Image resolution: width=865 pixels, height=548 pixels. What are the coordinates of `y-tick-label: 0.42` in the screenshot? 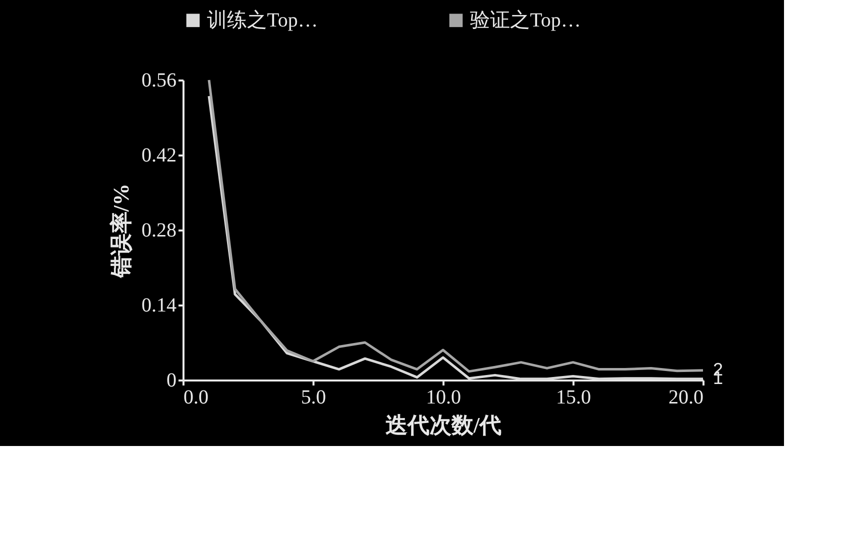 It's located at (159, 155).